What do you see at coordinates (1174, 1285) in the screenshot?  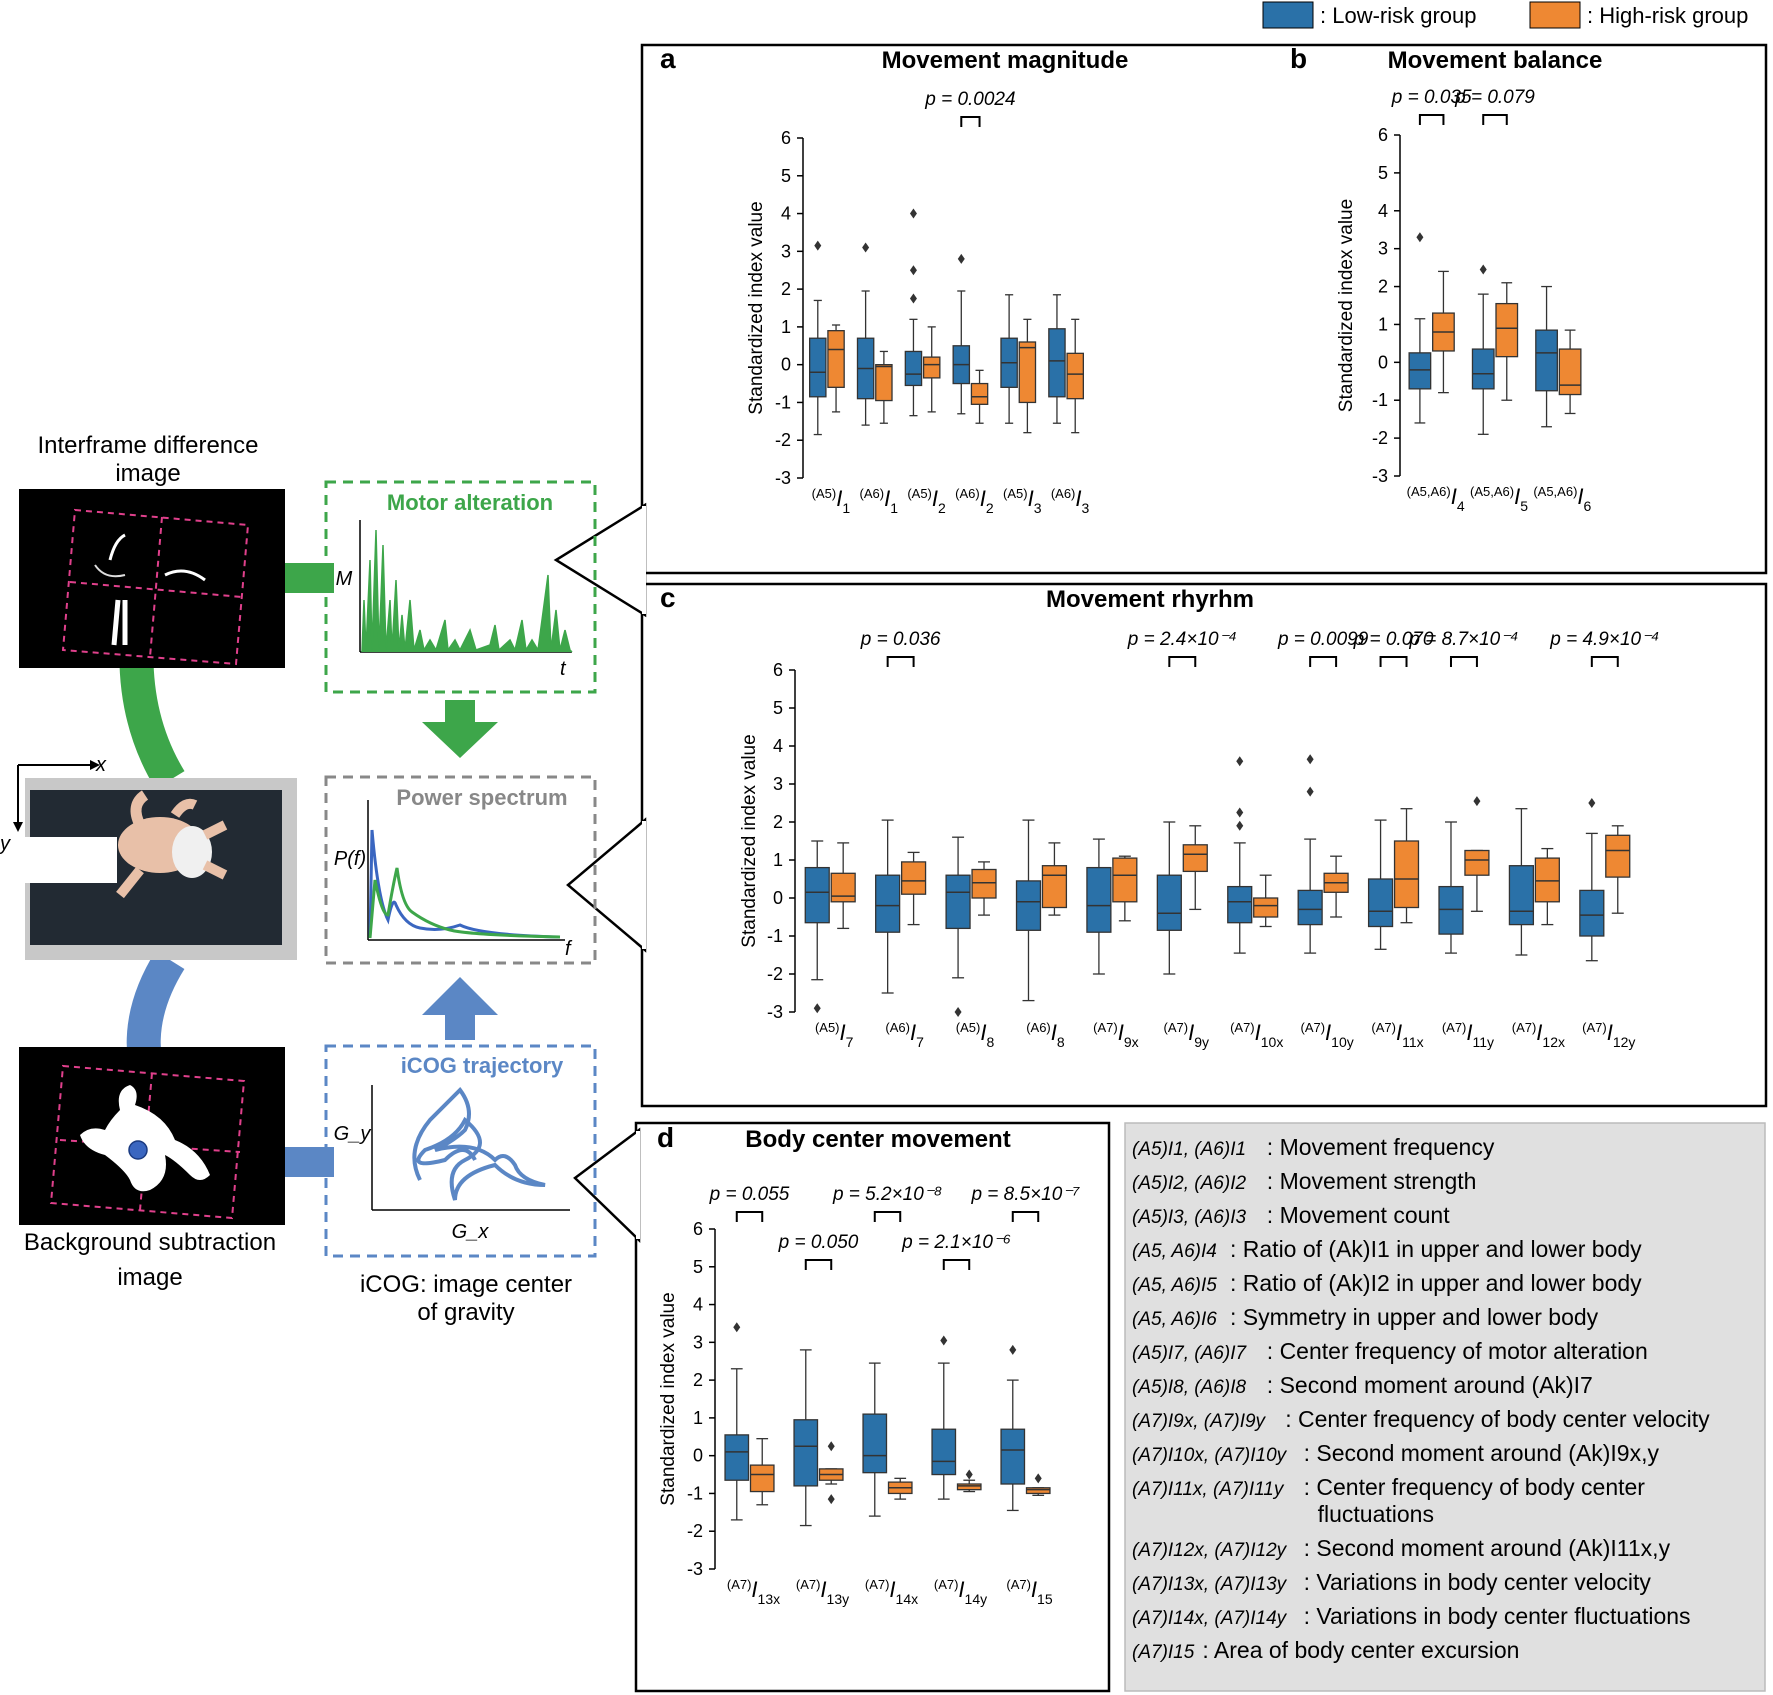 I see `definition-term: (A5, A6)I5` at bounding box center [1174, 1285].